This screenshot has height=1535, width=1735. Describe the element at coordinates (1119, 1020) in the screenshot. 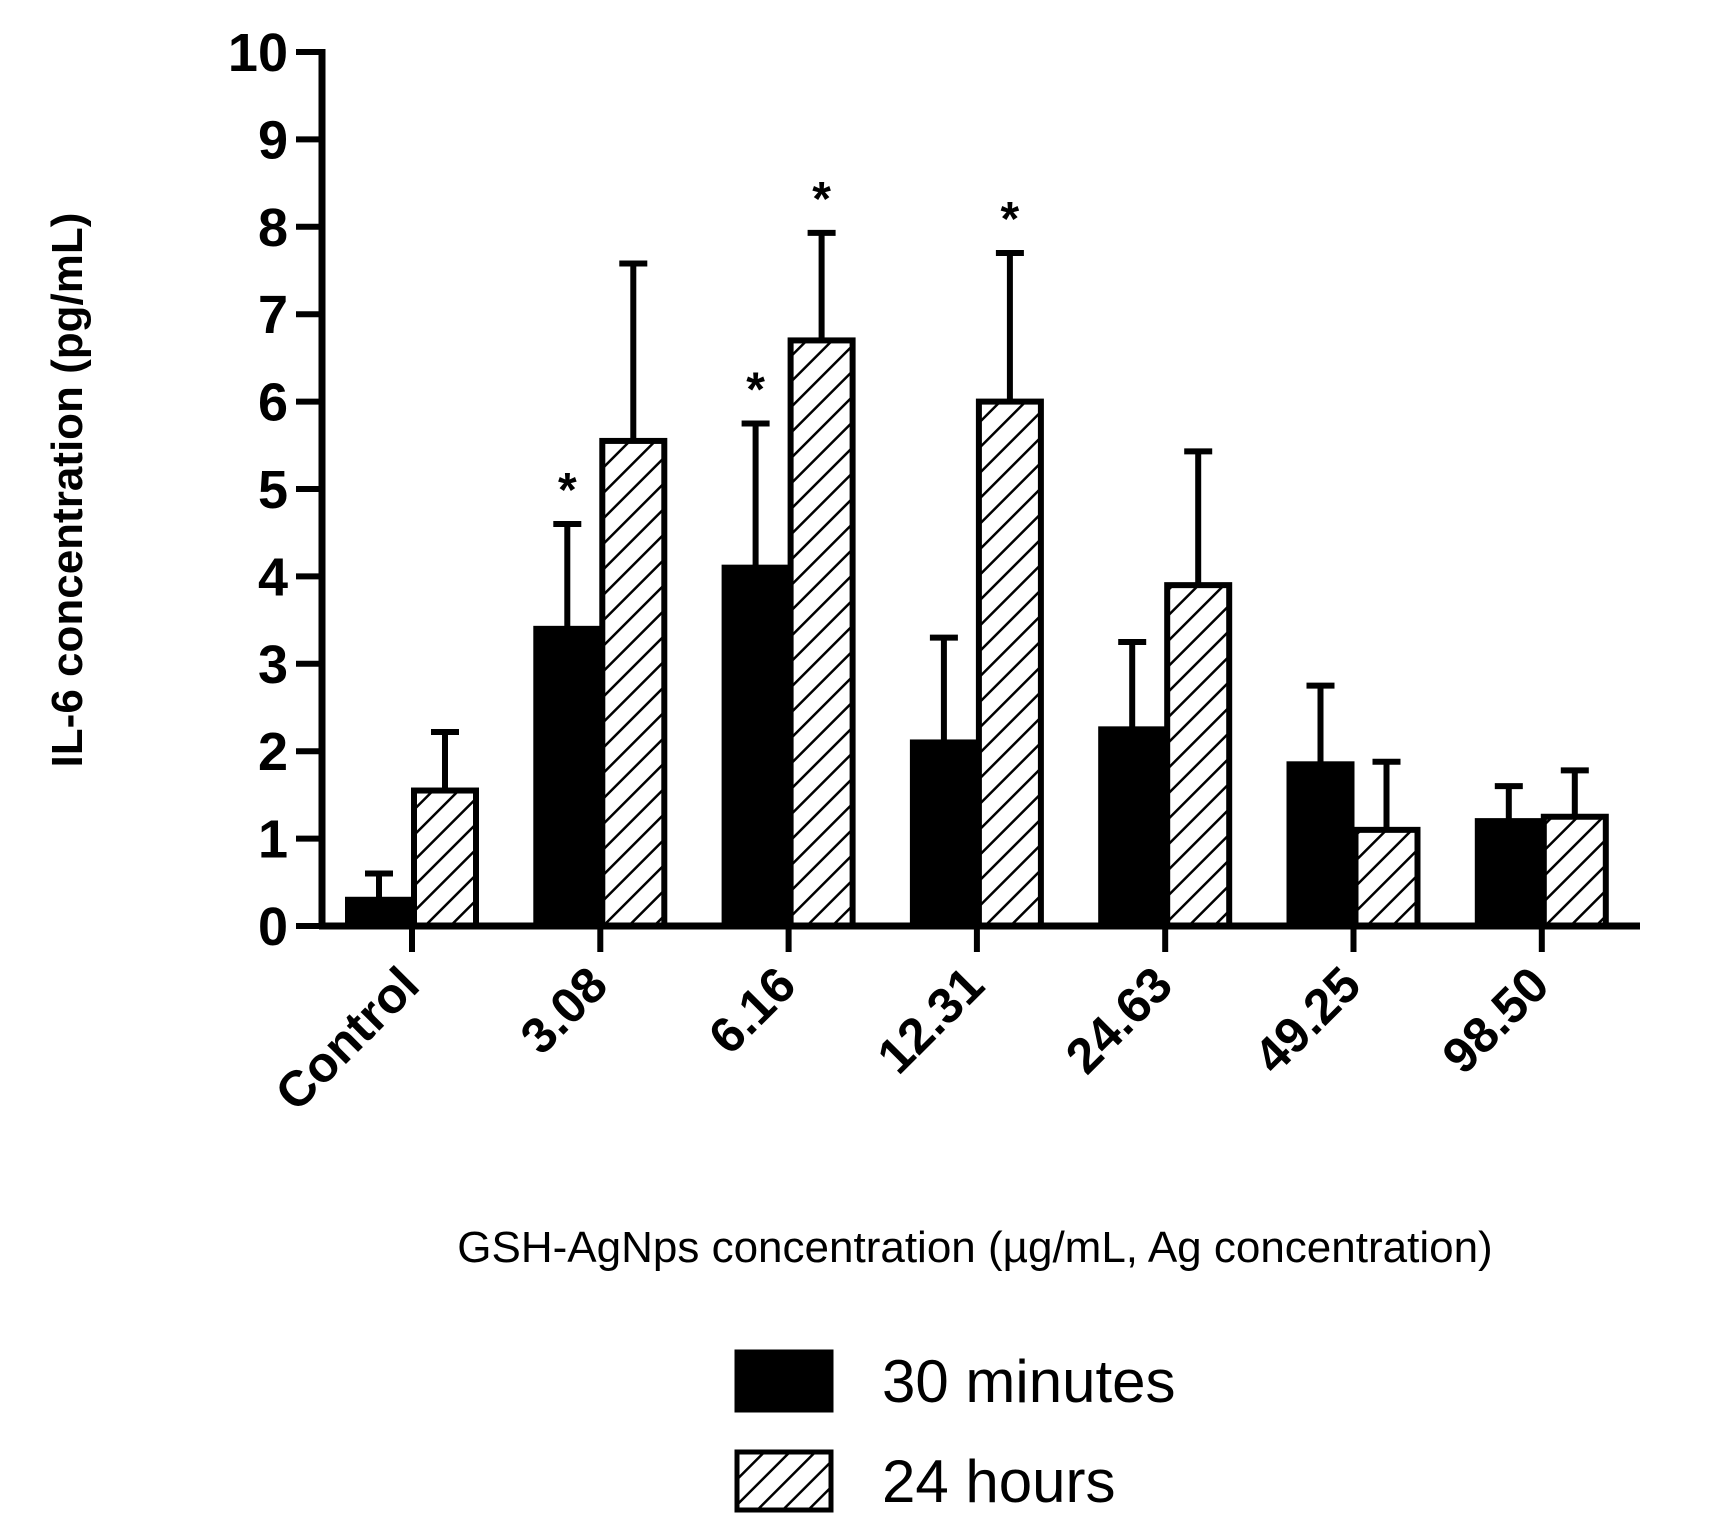

I see `x-category-label: 24.63` at that location.